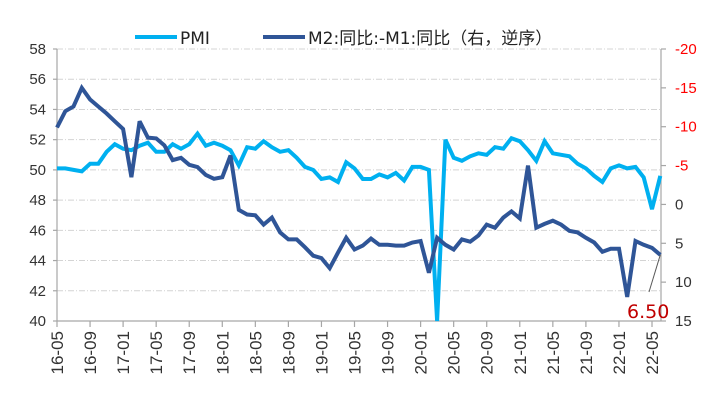  I want to click on right-tick-label: 10, so click(683, 282).